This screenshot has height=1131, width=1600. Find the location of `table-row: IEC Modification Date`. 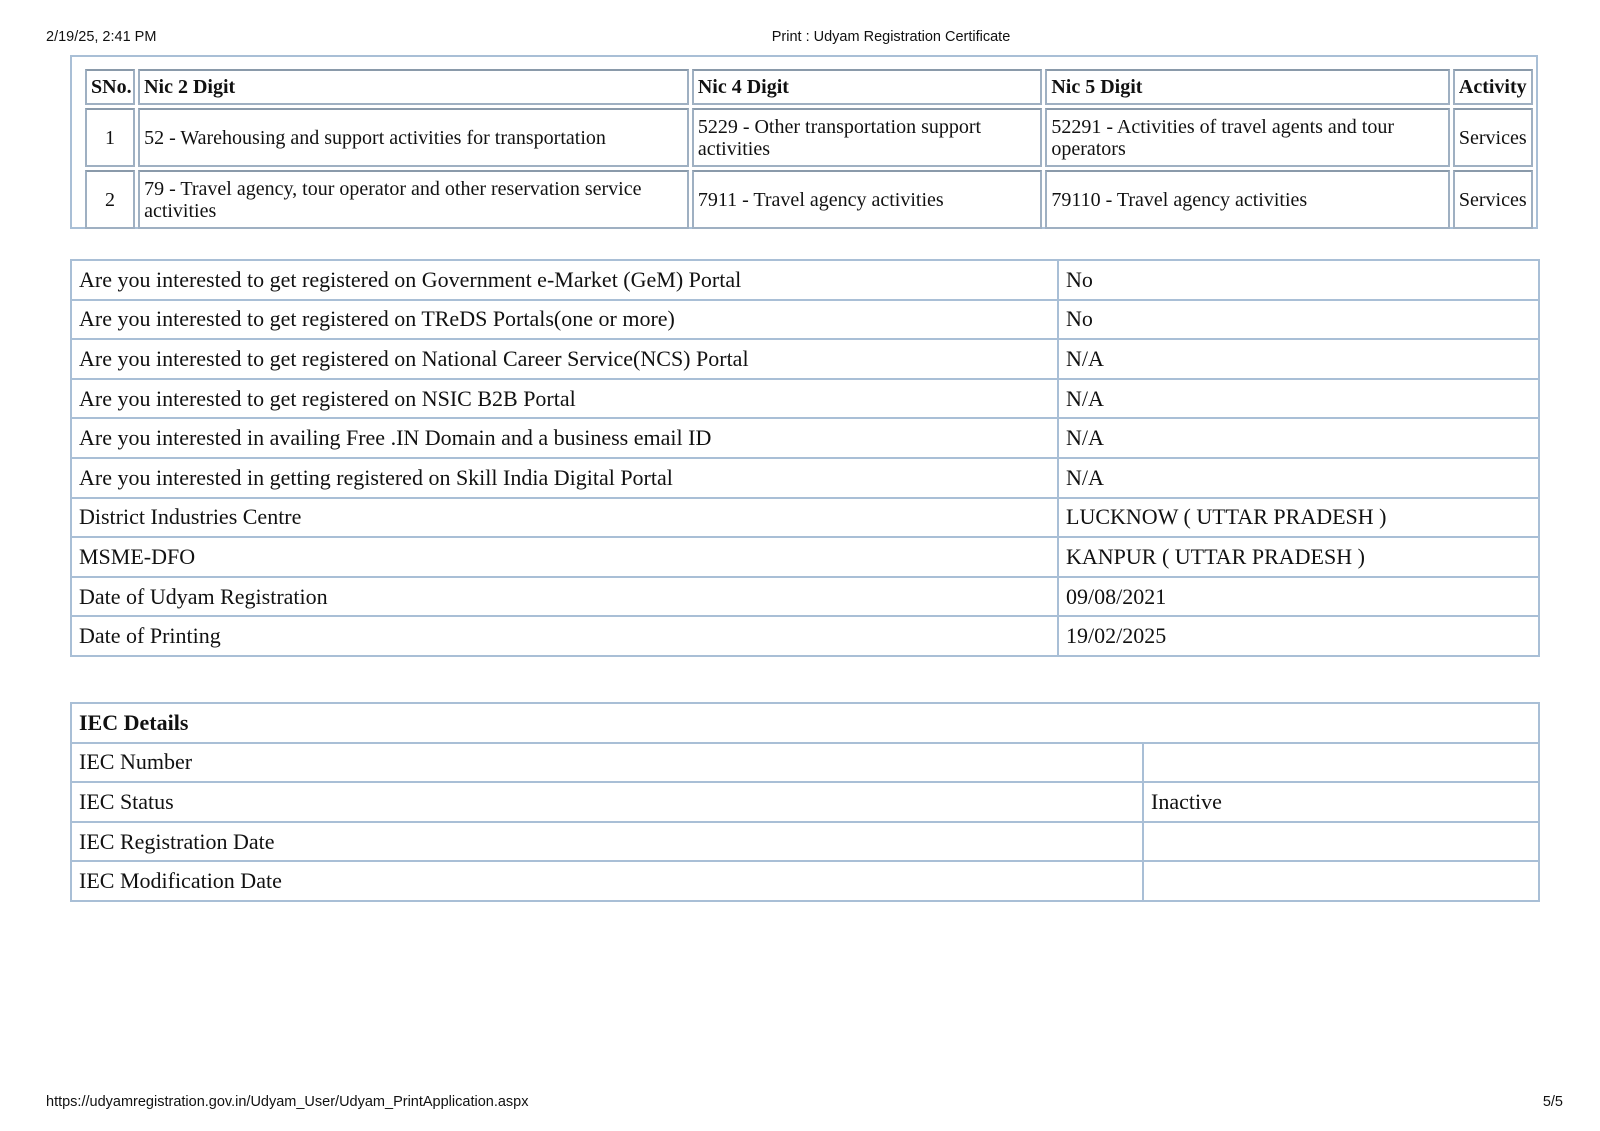

table-row: IEC Modification Date is located at coordinates (805, 881).